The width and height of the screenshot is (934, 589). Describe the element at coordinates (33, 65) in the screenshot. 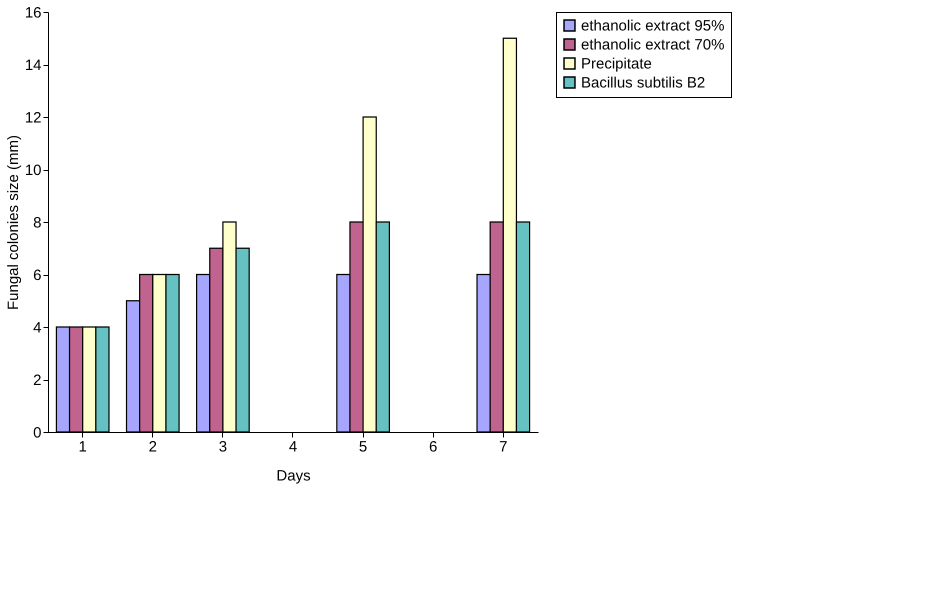

I see `y-tick-label: 14` at that location.